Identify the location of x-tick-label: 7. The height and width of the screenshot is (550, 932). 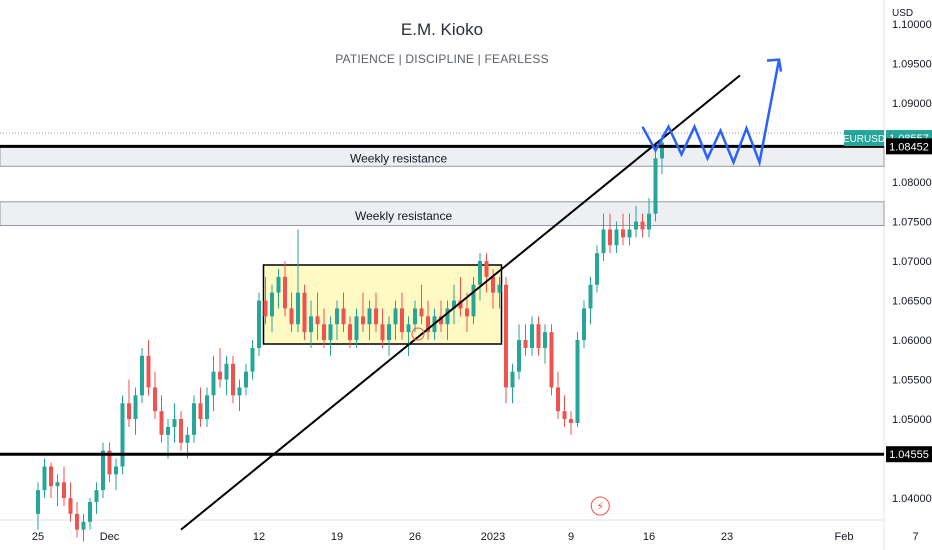
(915, 537).